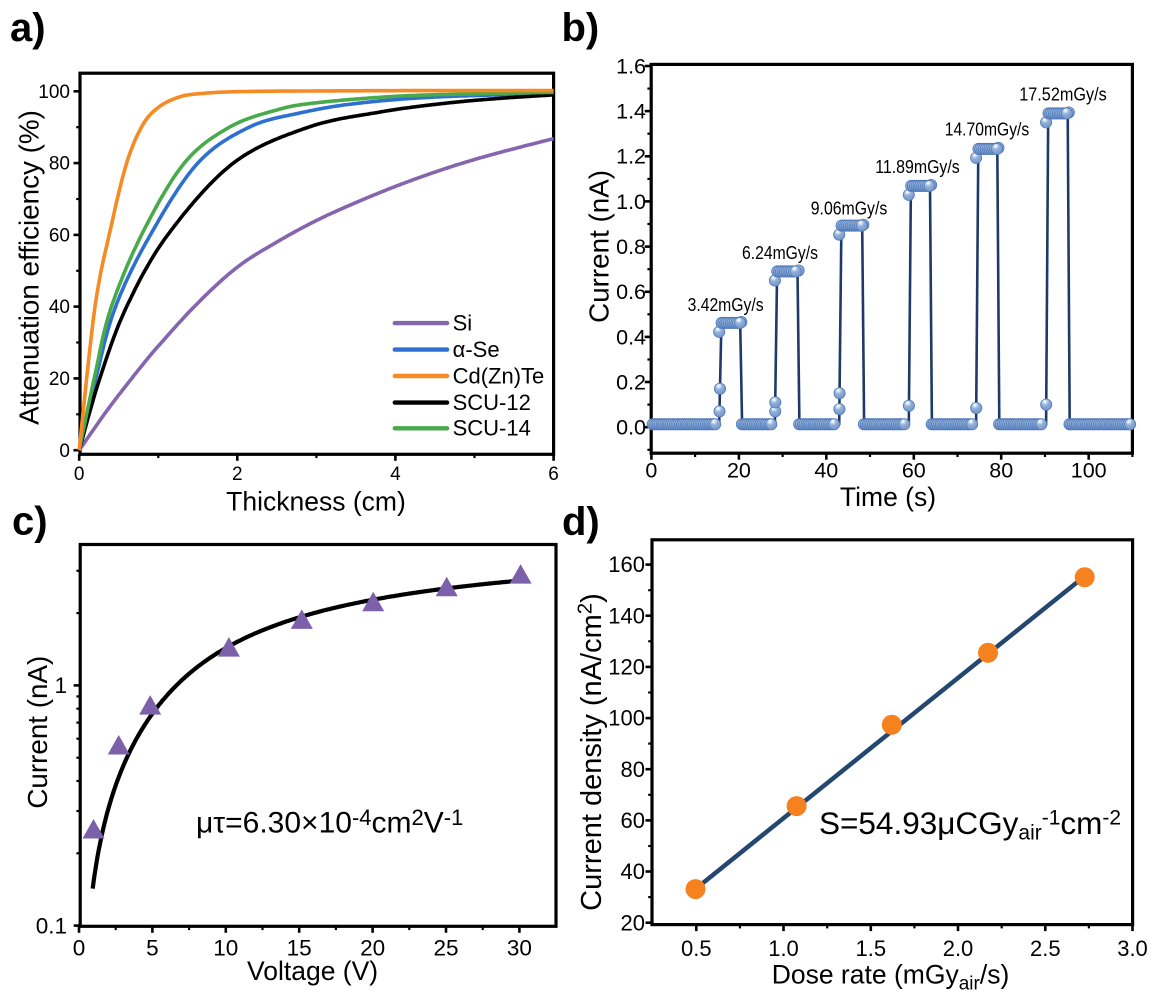  What do you see at coordinates (329, 822) in the screenshot?
I see `svg-text: μτ=6.30×10-4cm2V-1` at bounding box center [329, 822].